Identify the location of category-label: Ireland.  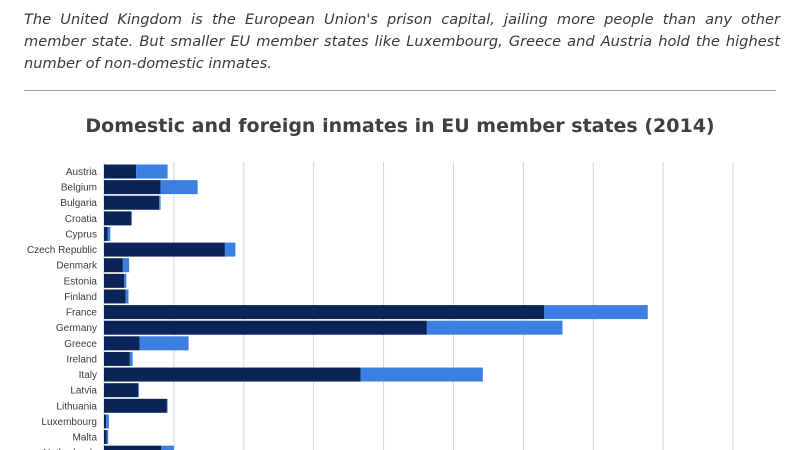
(81, 359).